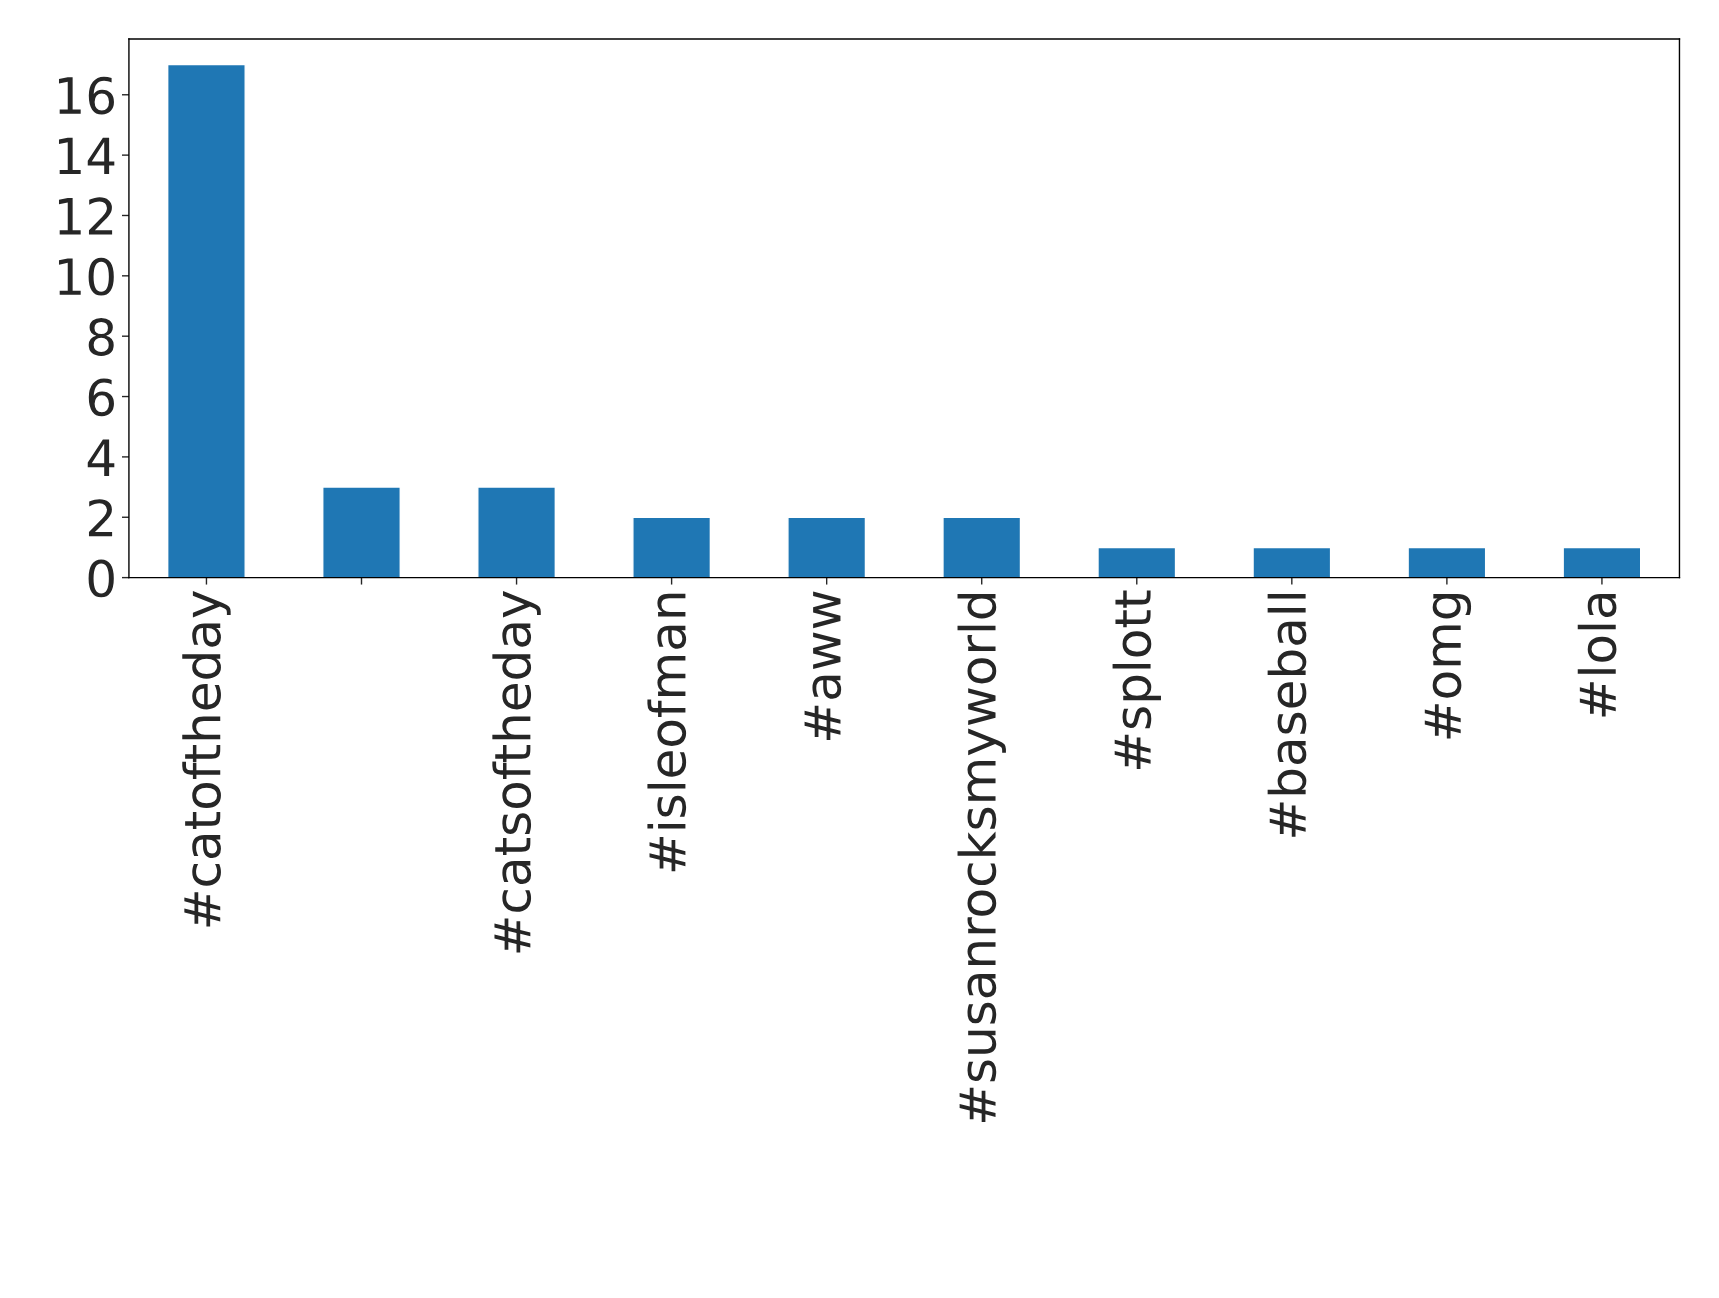  I want to click on y-tick-label: 14, so click(86, 156).